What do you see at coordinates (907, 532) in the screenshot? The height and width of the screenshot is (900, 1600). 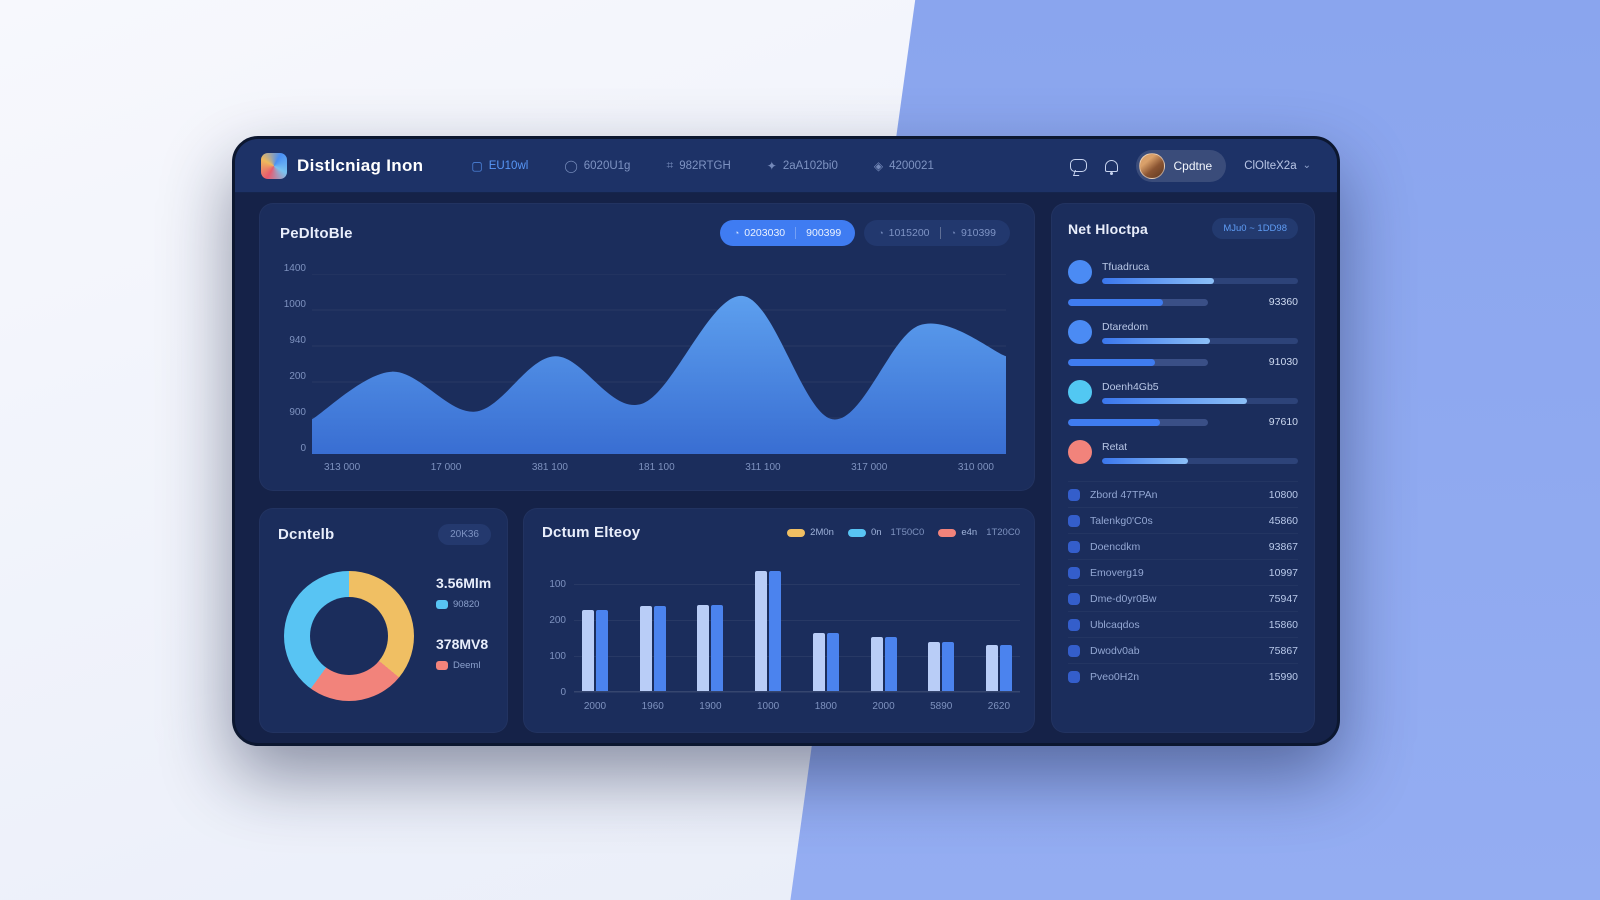 I see `legend-value: 1T50C0` at bounding box center [907, 532].